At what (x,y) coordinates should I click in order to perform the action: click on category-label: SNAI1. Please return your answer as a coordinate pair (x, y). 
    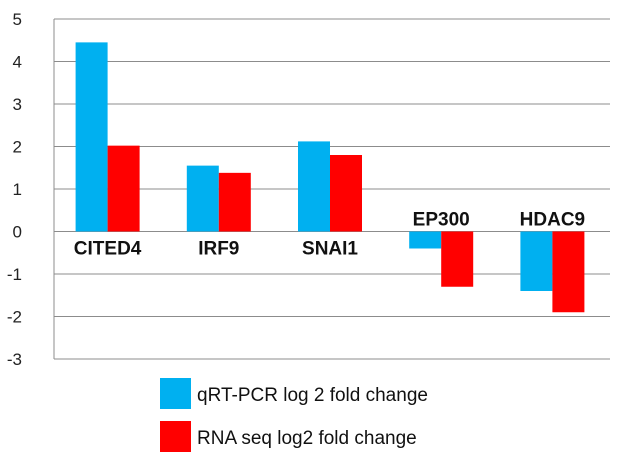
    Looking at the image, I should click on (330, 249).